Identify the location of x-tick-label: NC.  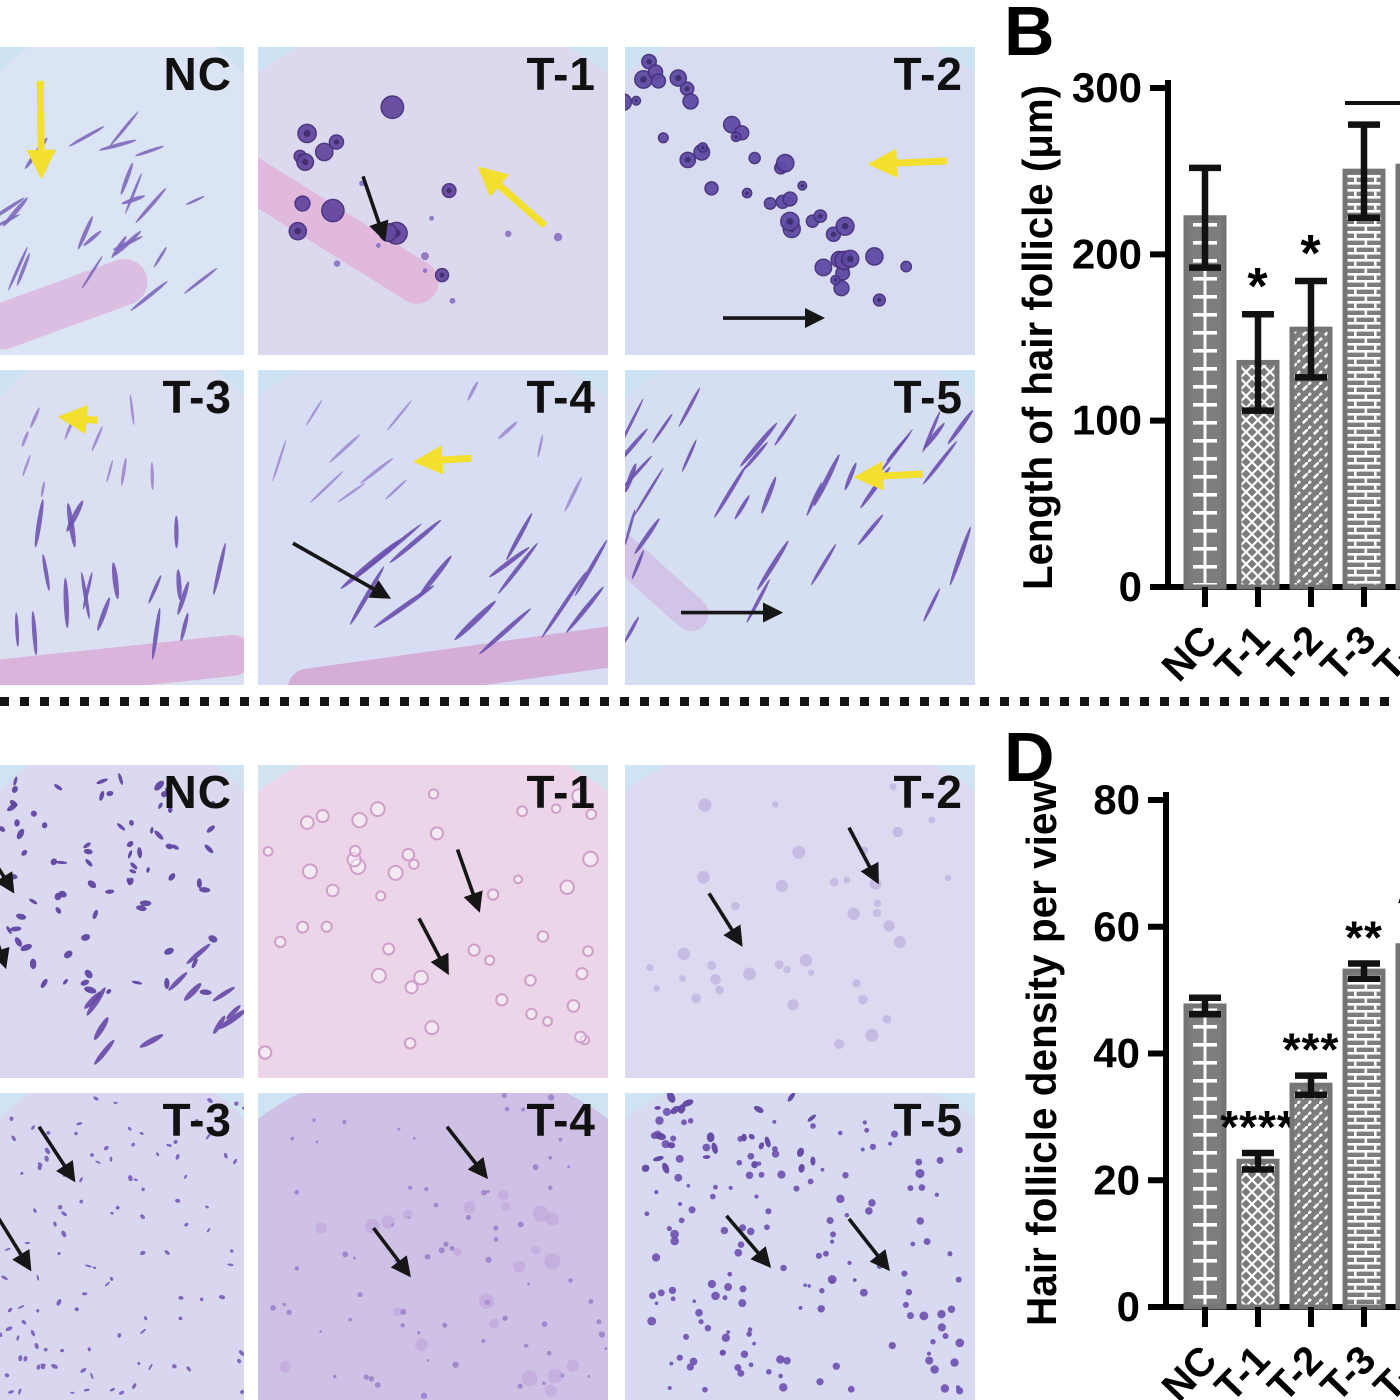
(1190, 1369).